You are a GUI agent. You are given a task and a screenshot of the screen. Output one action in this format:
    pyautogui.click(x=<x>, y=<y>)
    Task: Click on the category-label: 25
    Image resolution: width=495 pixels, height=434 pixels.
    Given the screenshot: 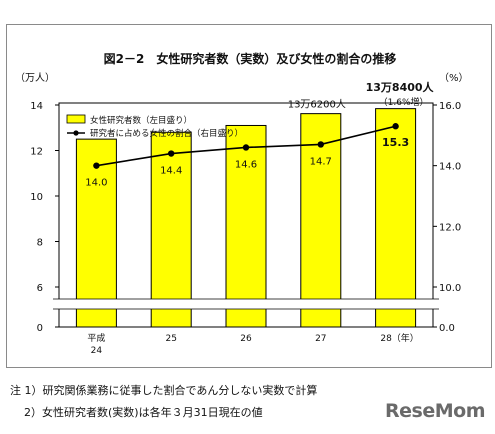 What is the action you would take?
    pyautogui.click(x=170, y=339)
    